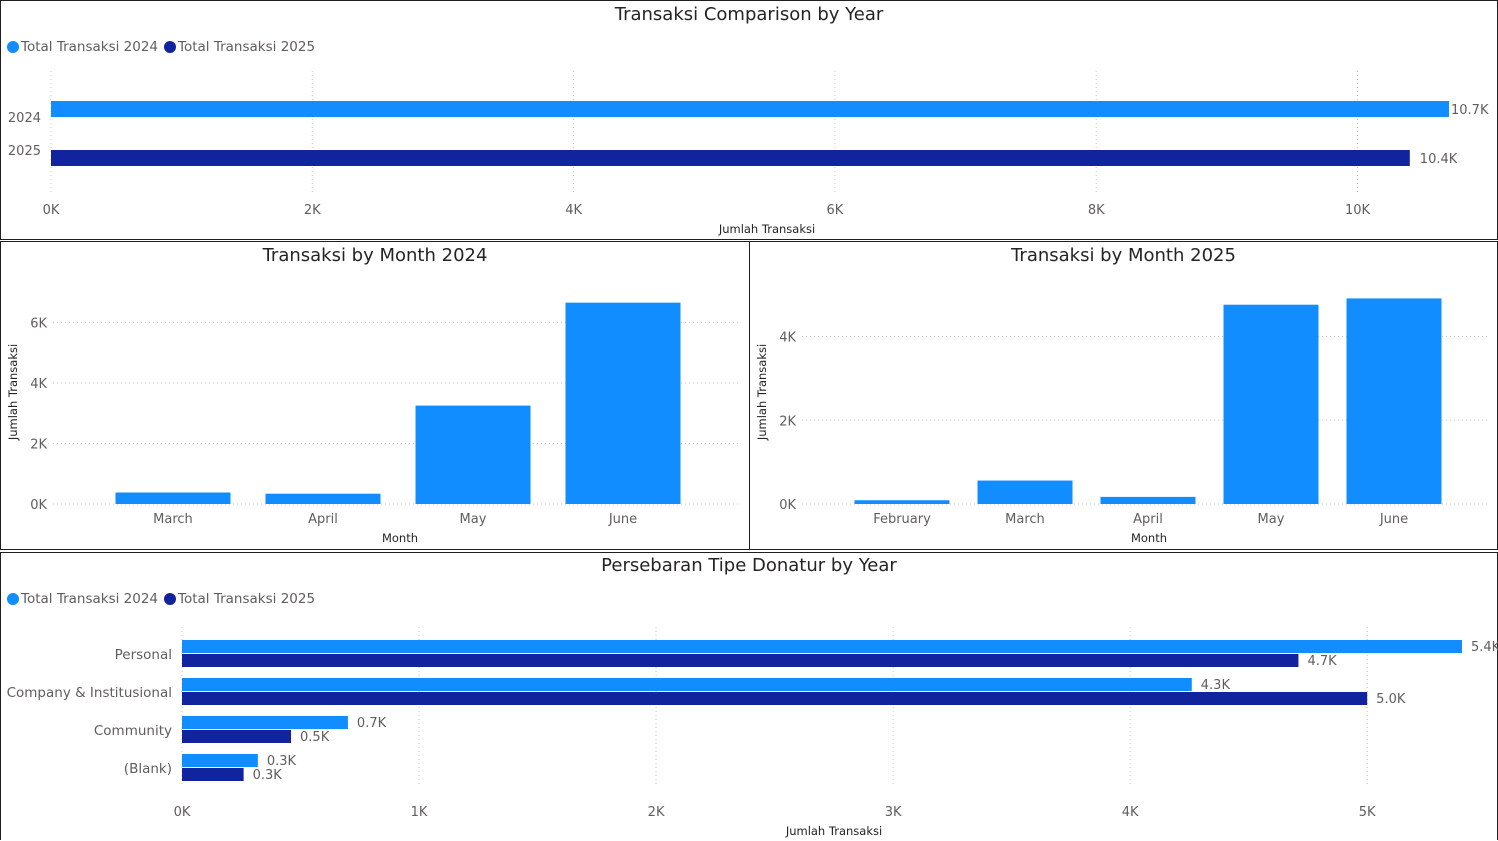 The height and width of the screenshot is (841, 1498). I want to click on y-tick-label: Community, so click(133, 731).